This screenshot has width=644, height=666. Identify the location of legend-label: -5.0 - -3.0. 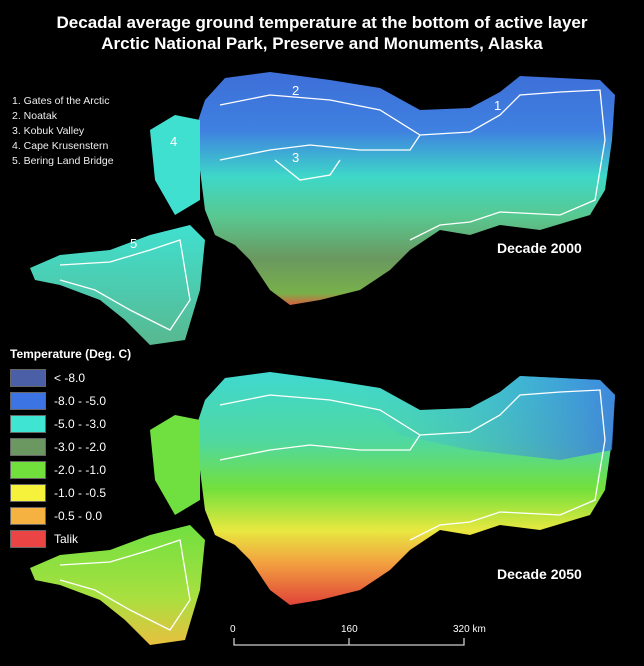
(80, 423).